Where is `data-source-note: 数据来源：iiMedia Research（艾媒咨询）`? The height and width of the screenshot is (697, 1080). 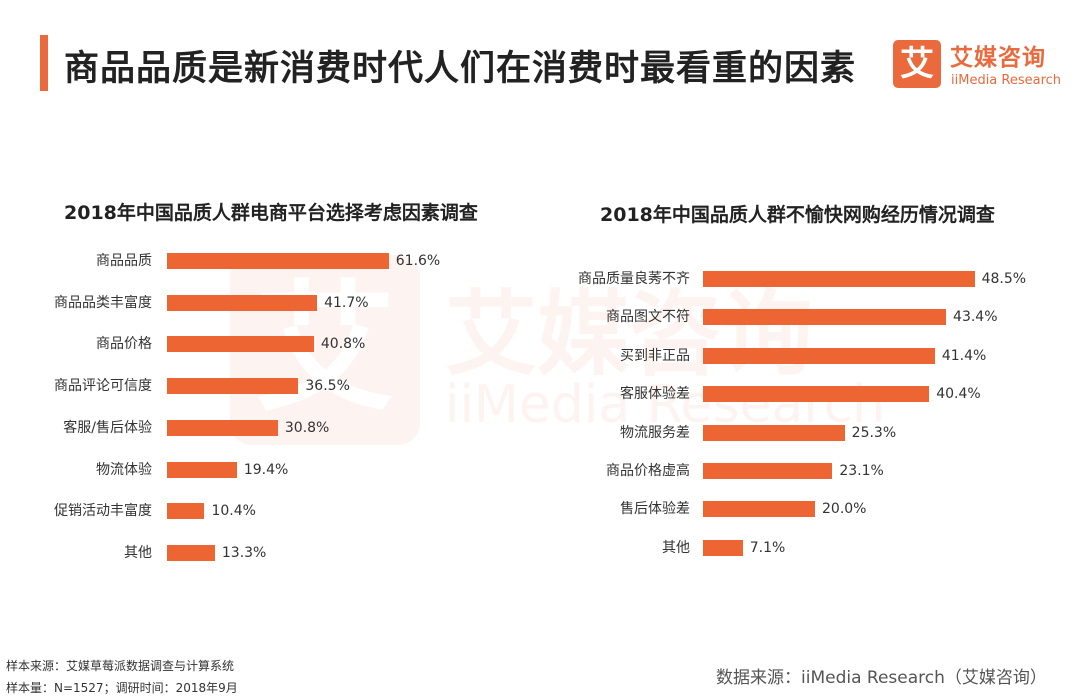
data-source-note: 数据来源：iiMedia Research（艾媒咨询） is located at coordinates (881, 678).